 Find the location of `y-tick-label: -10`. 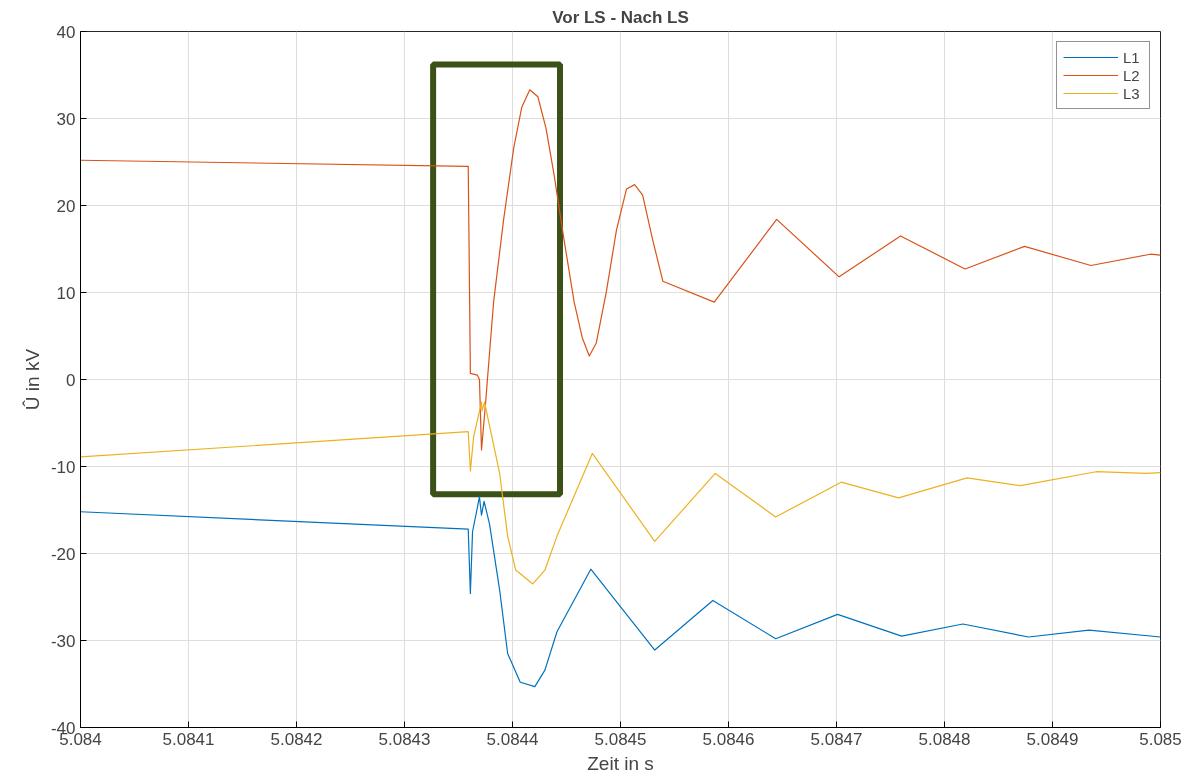

y-tick-label: -10 is located at coordinates (63, 467).